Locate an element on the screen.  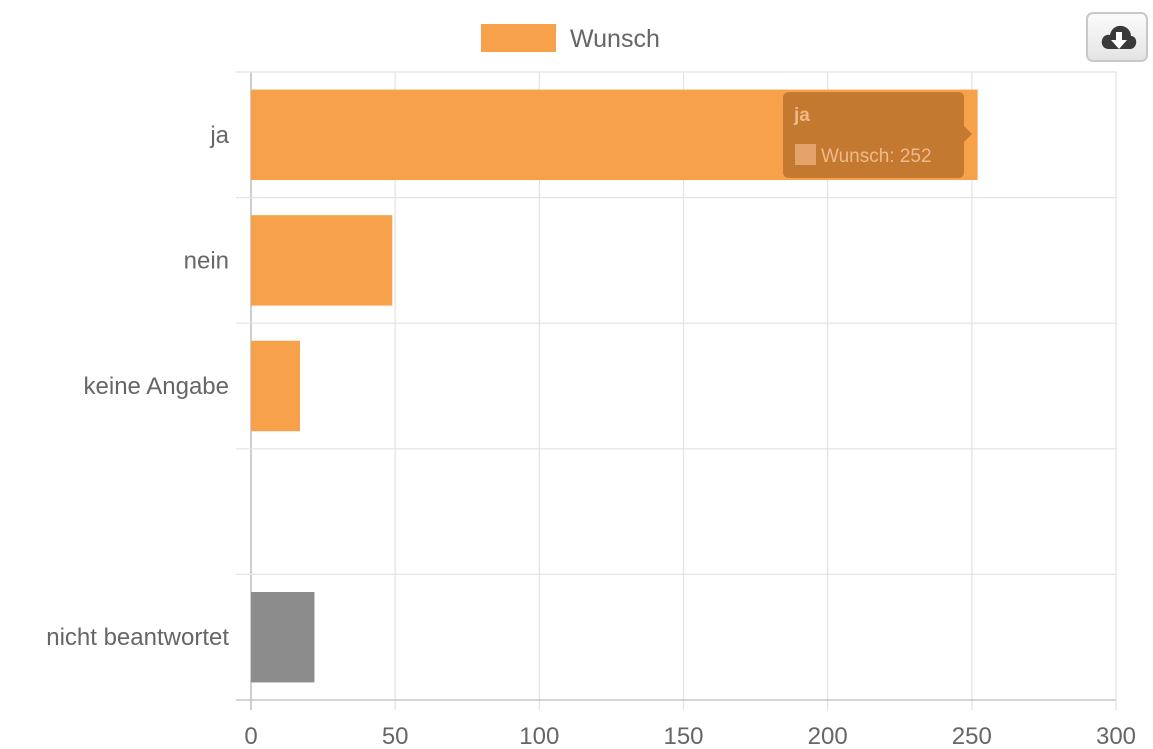
tooltip: ja Wunsch: 252 is located at coordinates (877, 135).